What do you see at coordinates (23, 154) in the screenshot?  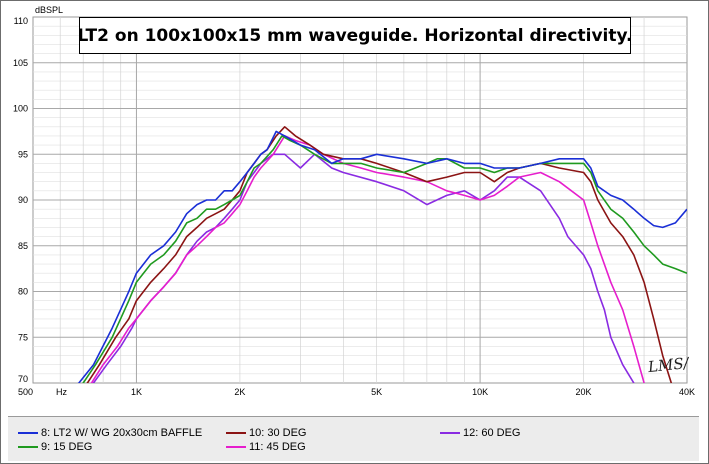 I see `y-tick-label: 95` at bounding box center [23, 154].